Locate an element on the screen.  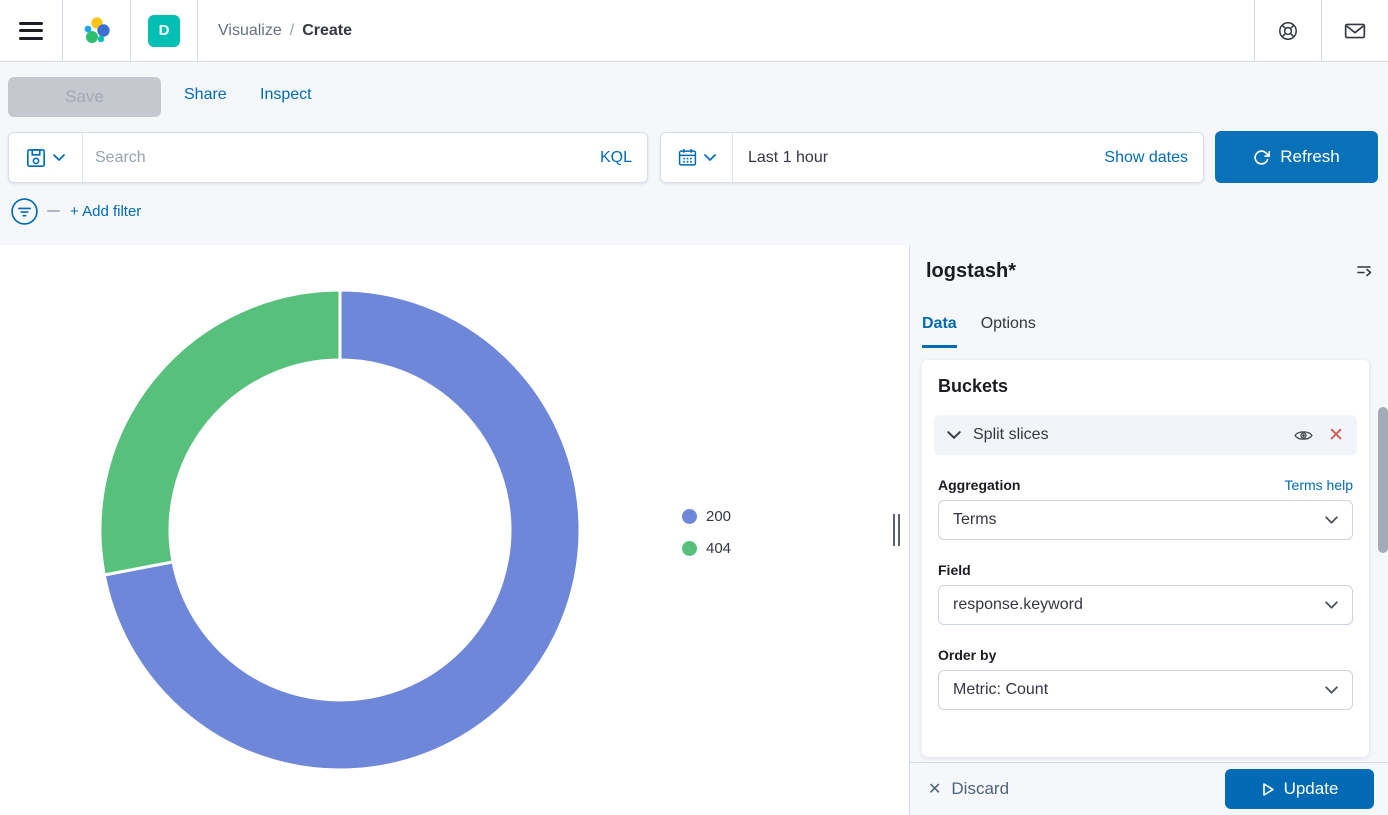
elastic-logo is located at coordinates (96, 30).